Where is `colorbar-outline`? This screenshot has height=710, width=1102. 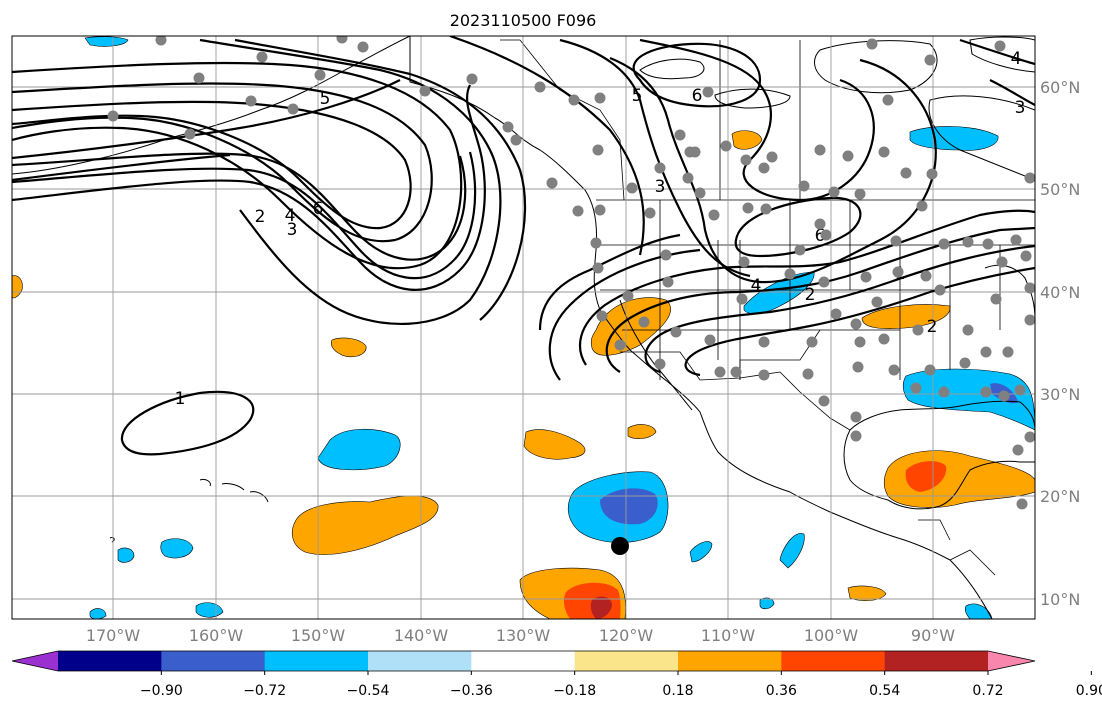 colorbar-outline is located at coordinates (523, 661).